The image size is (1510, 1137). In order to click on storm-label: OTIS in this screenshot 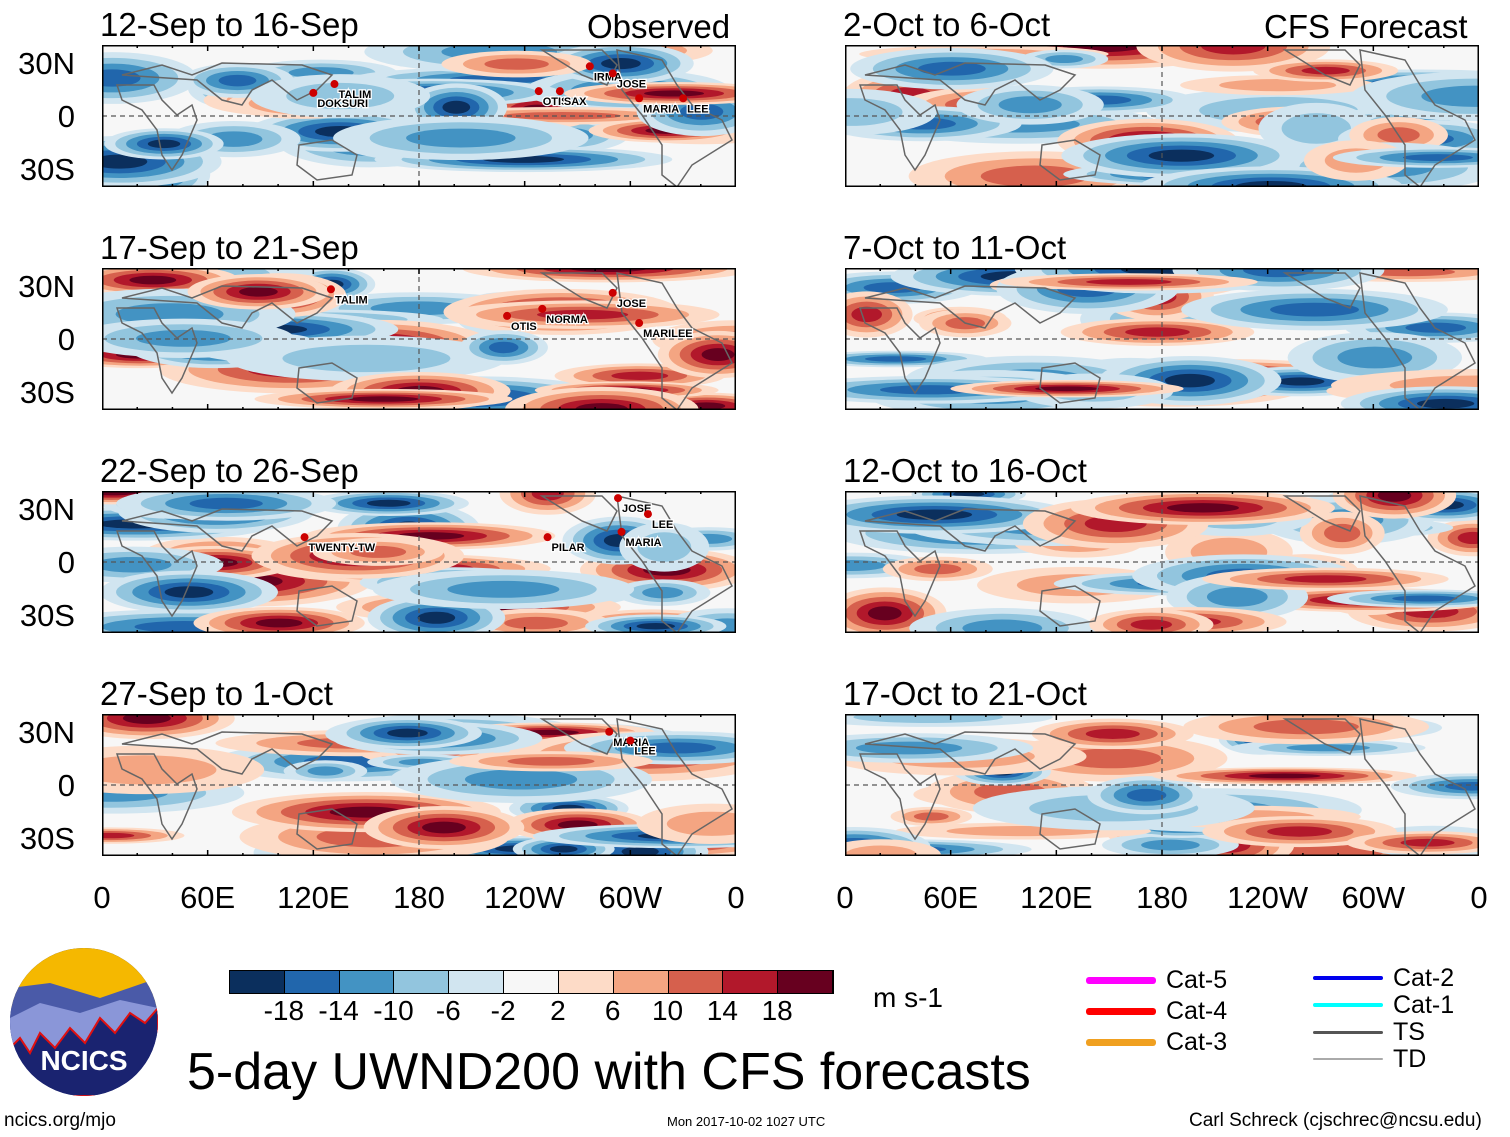, I will do `click(524, 327)`.